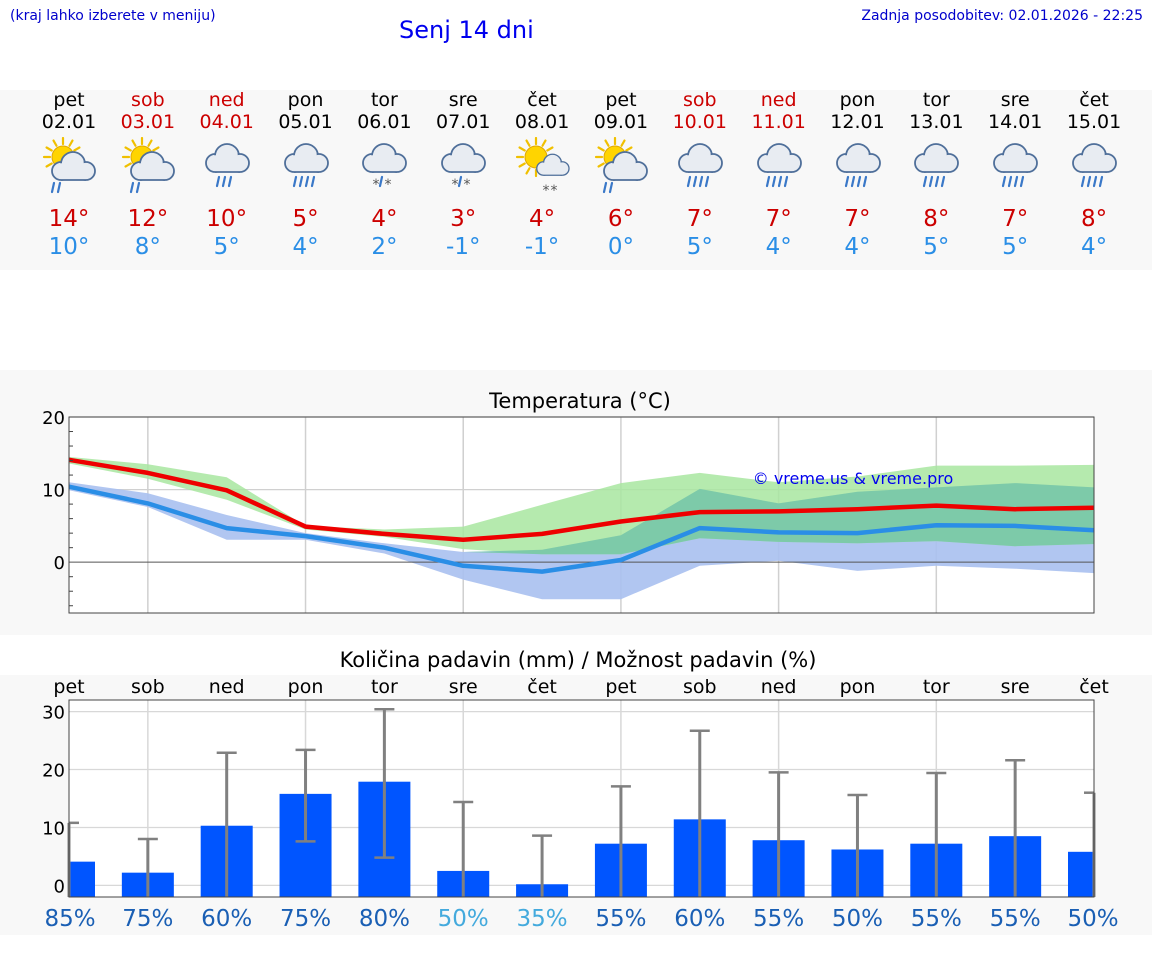  Describe the element at coordinates (620, 219) in the screenshot. I see `temp-max: 6°` at that location.